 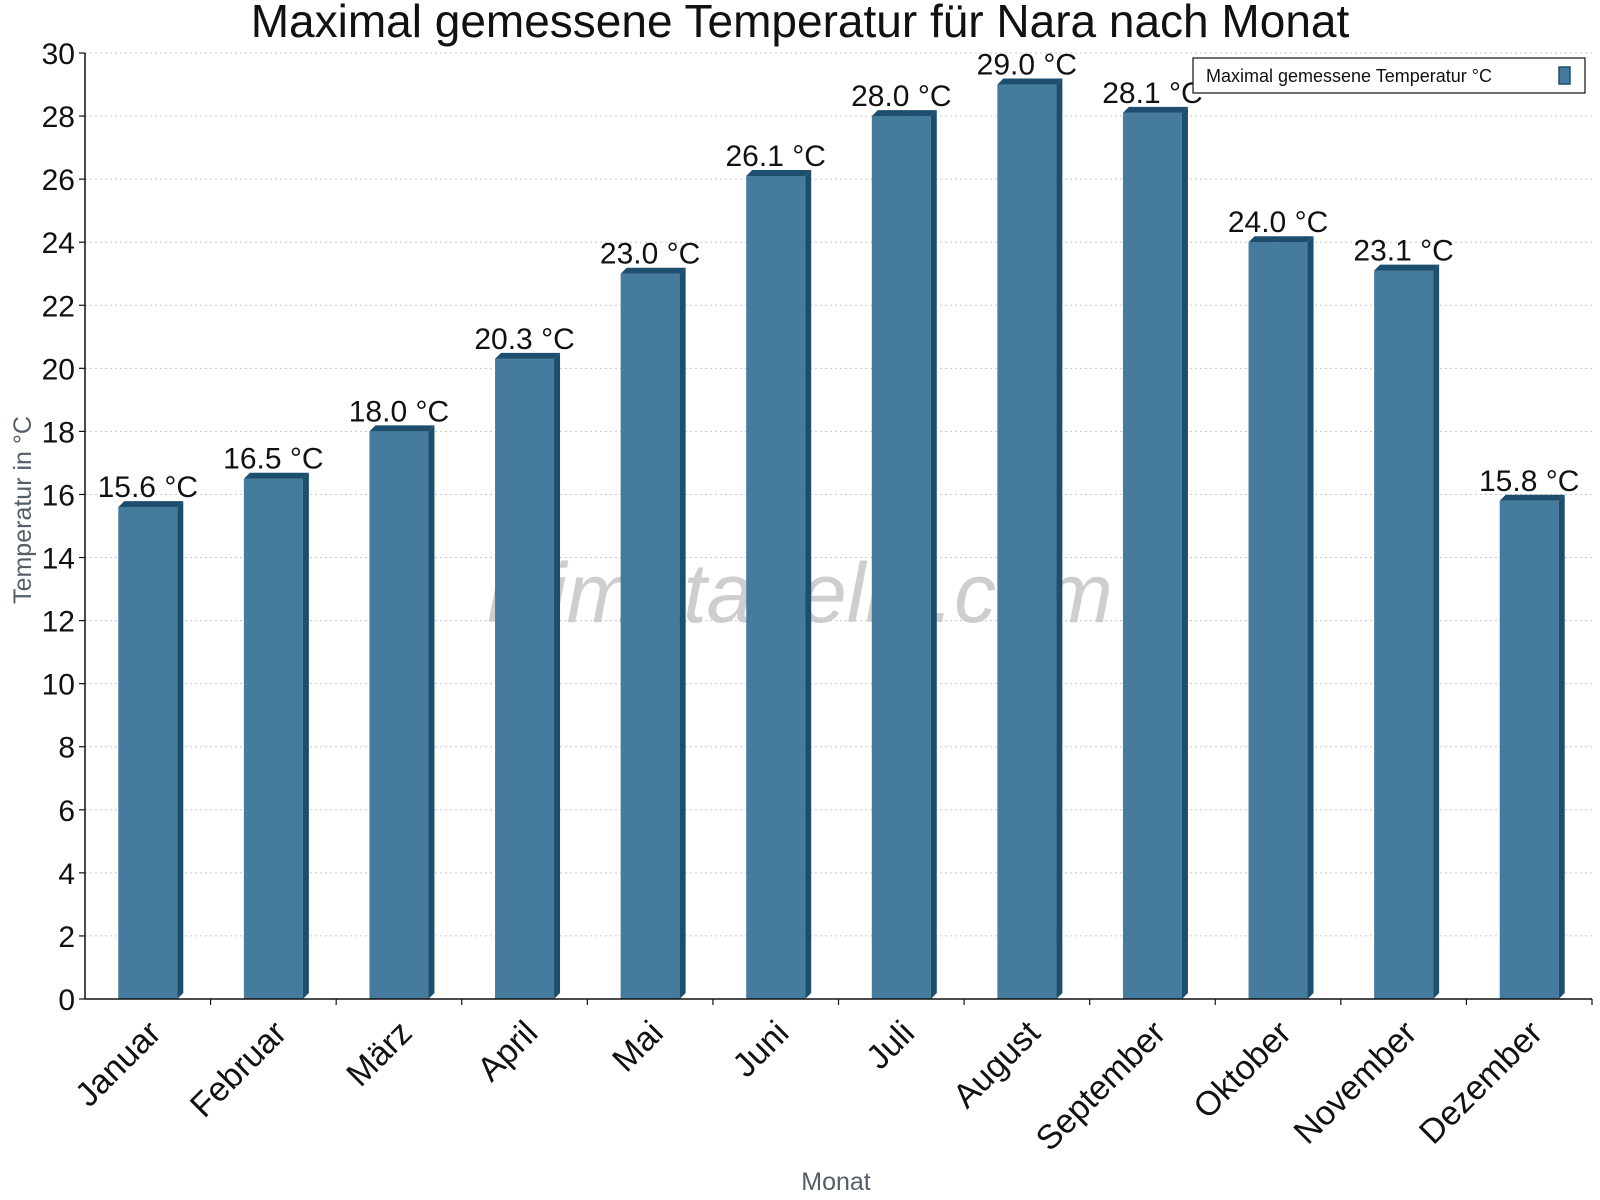 What do you see at coordinates (58, 622) in the screenshot?
I see `y-tick-label: 12` at bounding box center [58, 622].